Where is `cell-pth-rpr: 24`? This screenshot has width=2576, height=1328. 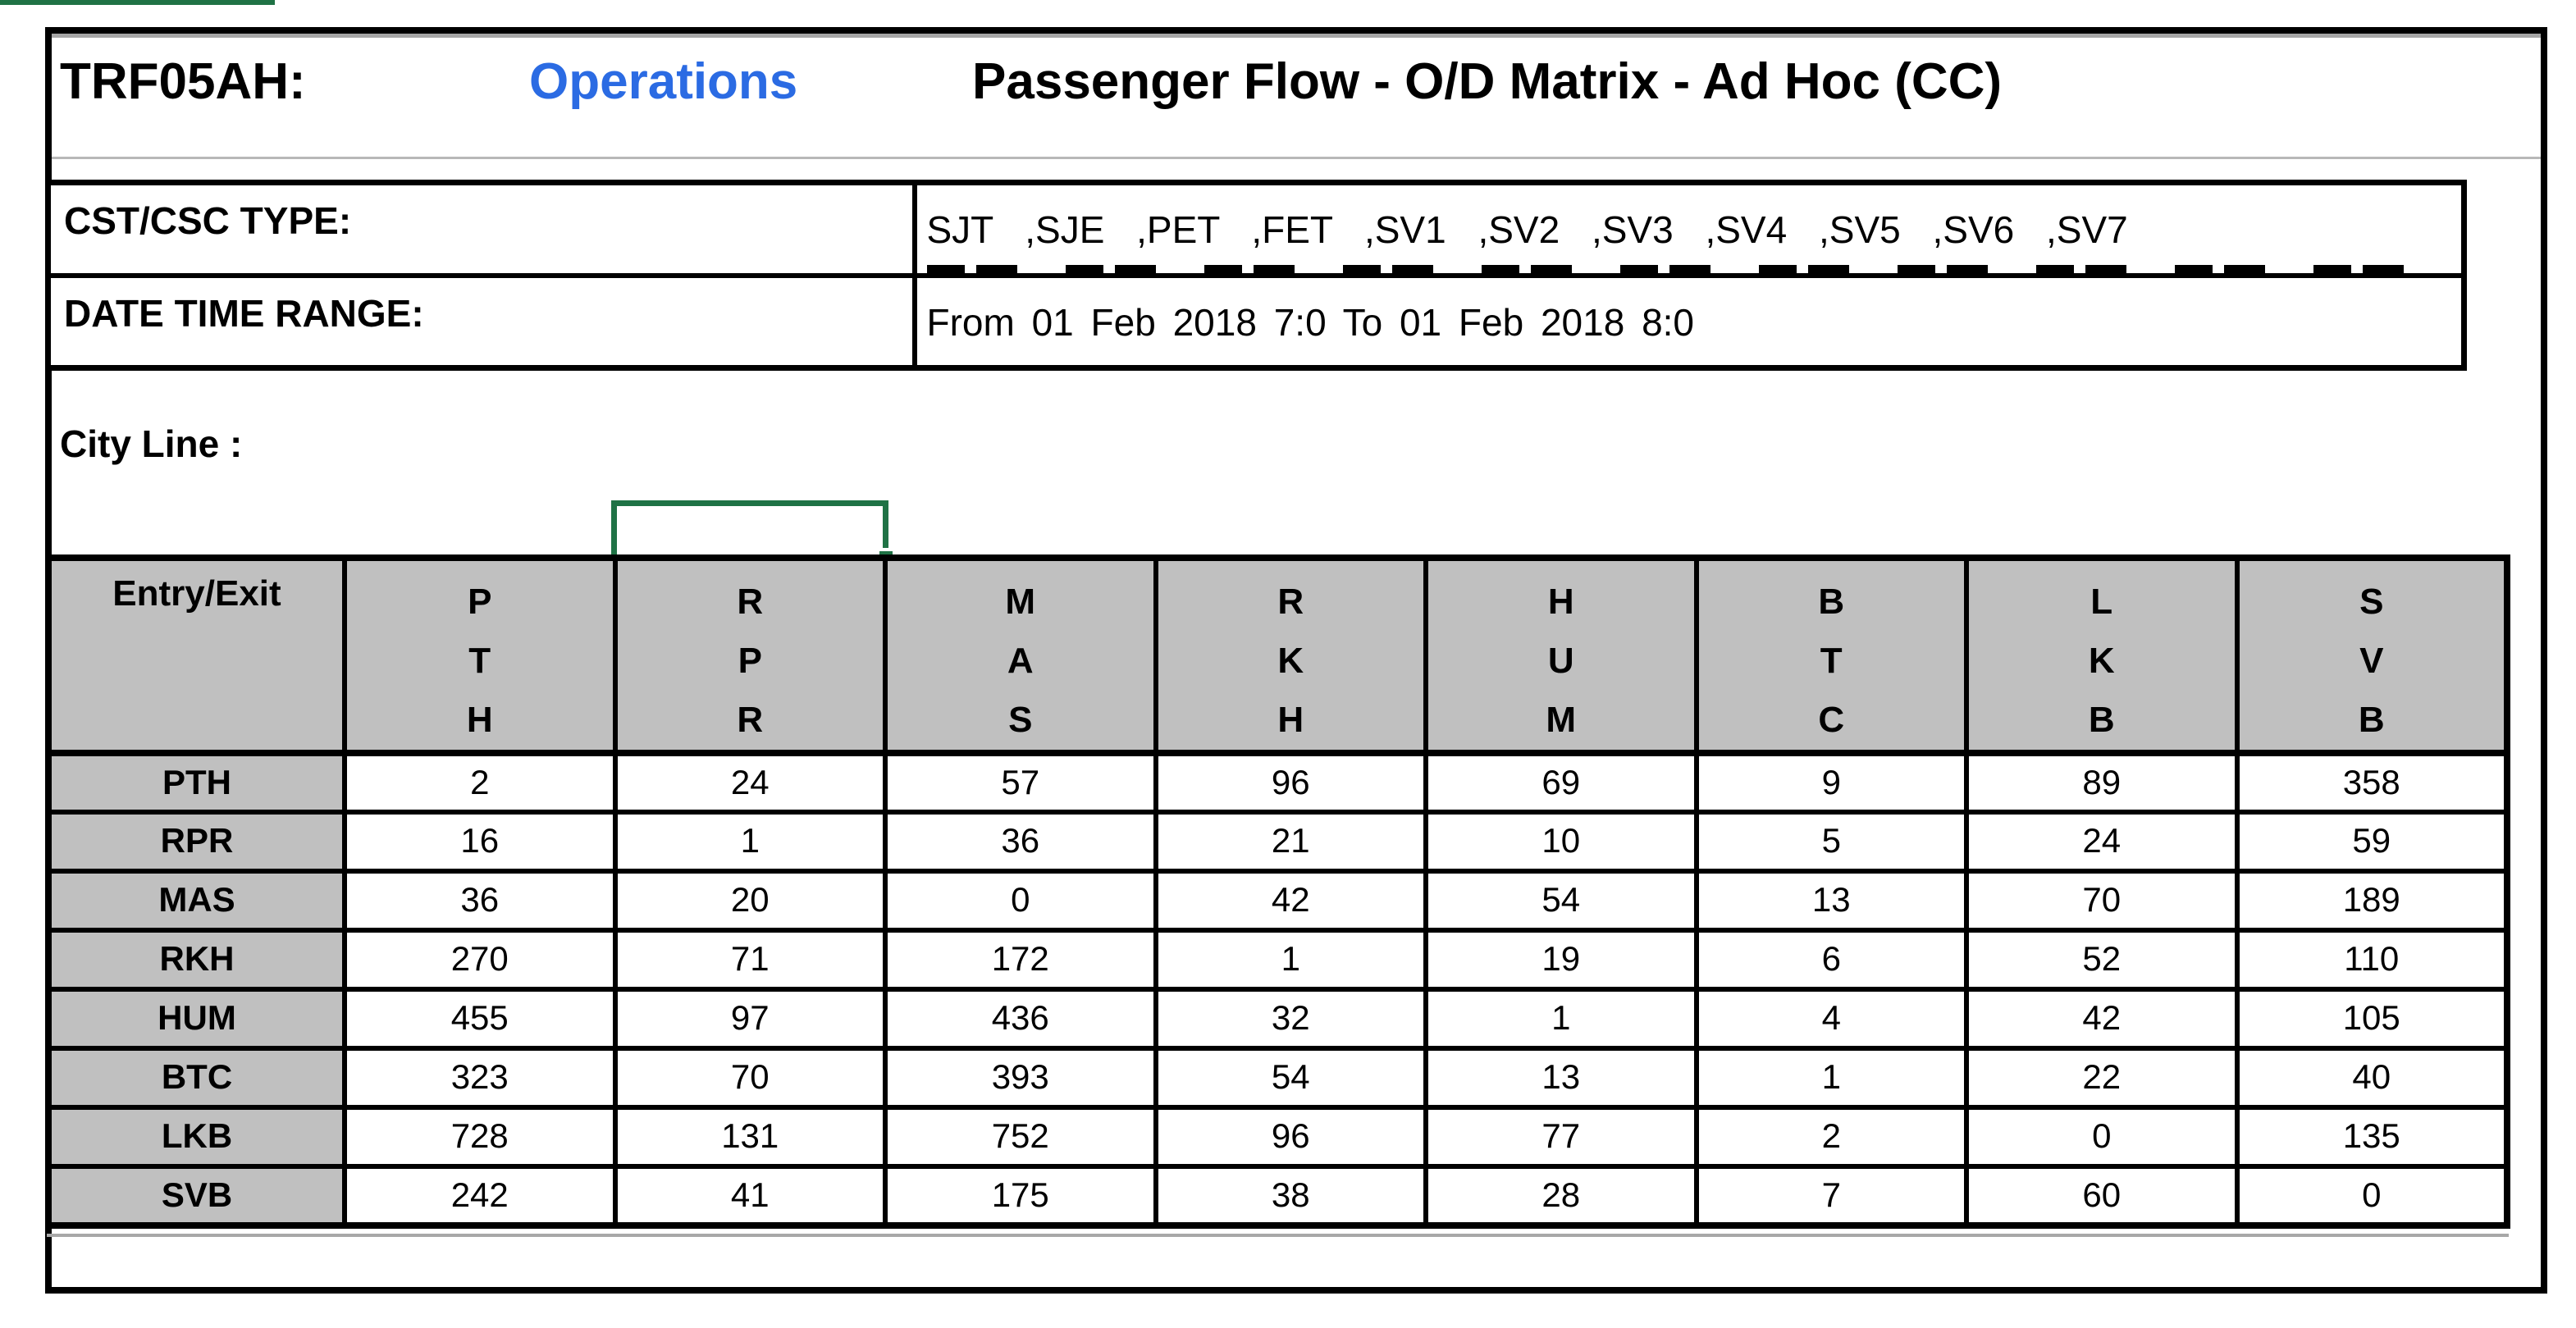 cell-pth-rpr: 24 is located at coordinates (750, 783).